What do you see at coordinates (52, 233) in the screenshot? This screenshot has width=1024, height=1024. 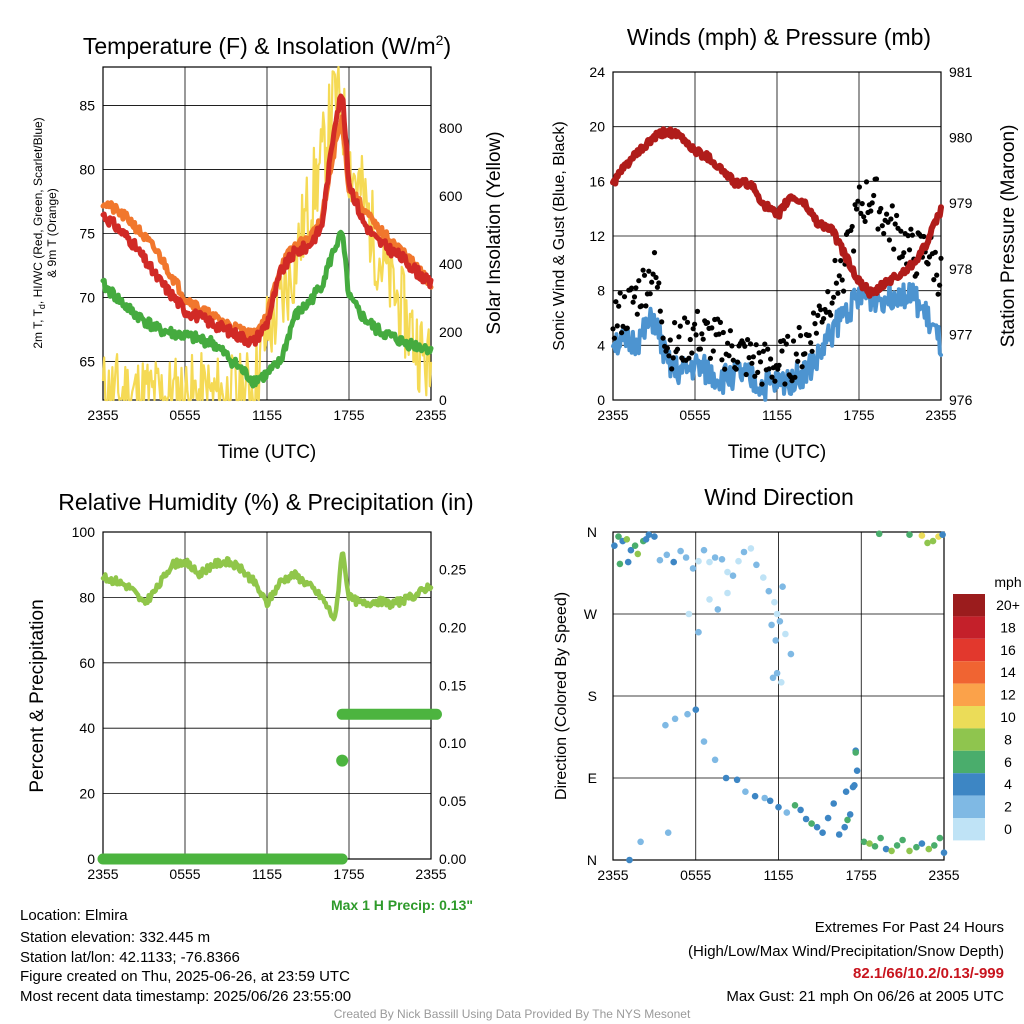 I see `temp-ylabel-2: & 9m T (Orange)` at bounding box center [52, 233].